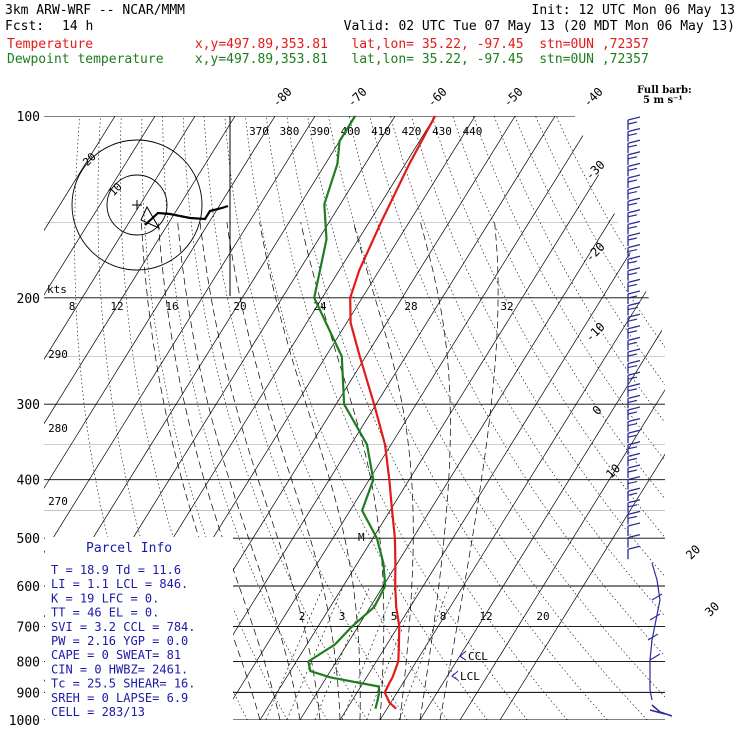  What do you see at coordinates (663, 100) in the screenshot?
I see `barb-legend-unit: 5 m s⁻¹` at bounding box center [663, 100].